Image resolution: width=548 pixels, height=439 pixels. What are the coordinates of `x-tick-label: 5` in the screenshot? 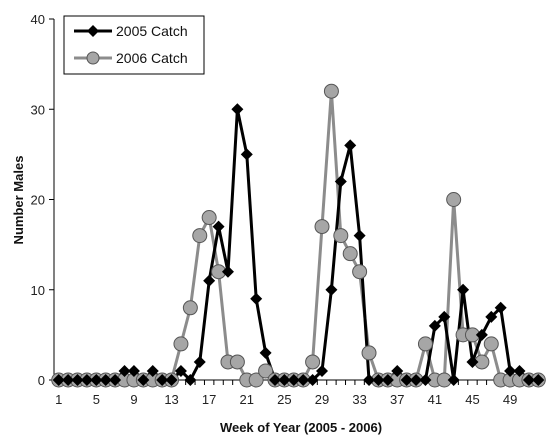 It's located at (96, 399).